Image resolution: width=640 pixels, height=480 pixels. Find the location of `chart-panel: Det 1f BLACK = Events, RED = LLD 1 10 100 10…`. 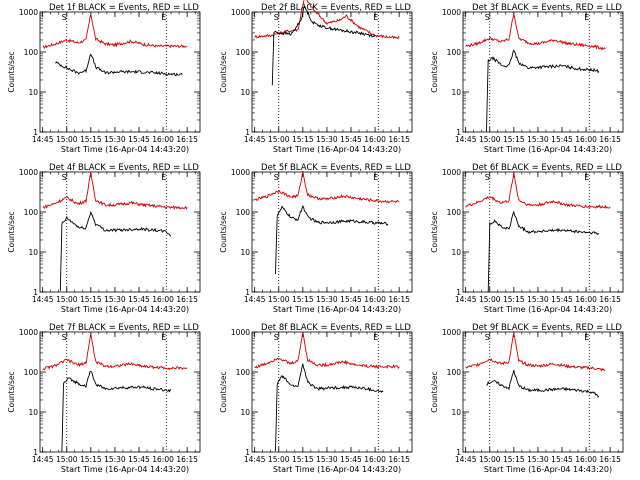

chart-panel: Det 1f BLACK = Events, RED = LLD 1 10 100 10… is located at coordinates (104, 78).